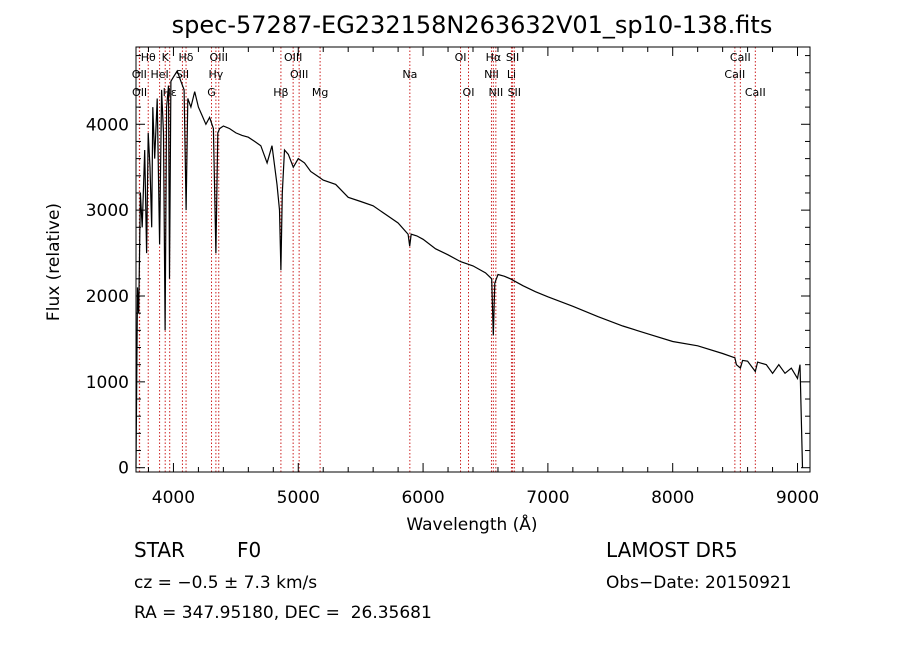 The width and height of the screenshot is (900, 649). What do you see at coordinates (547, 498) in the screenshot?
I see `x-tick-label: 7000` at bounding box center [547, 498].